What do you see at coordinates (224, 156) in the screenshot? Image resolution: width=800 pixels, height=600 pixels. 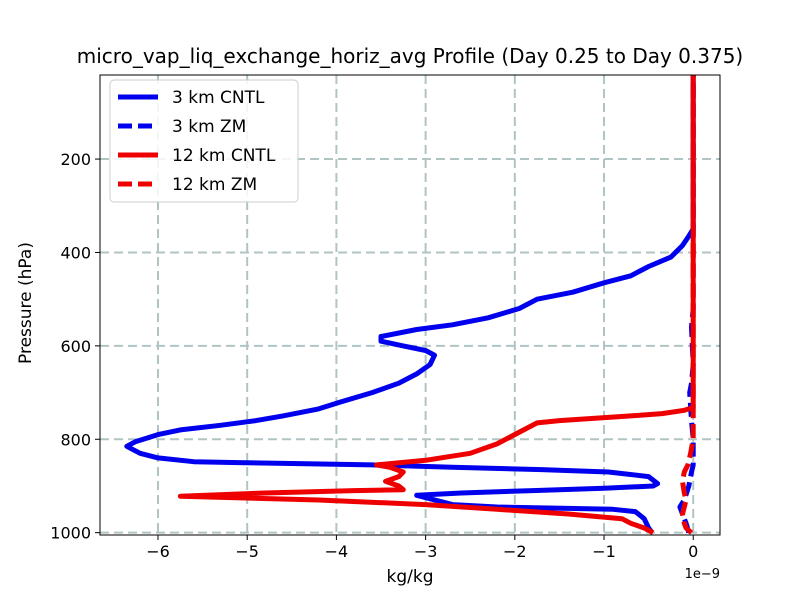 I see `legend-label-12km-cntl: 12 km CNTL` at bounding box center [224, 156].